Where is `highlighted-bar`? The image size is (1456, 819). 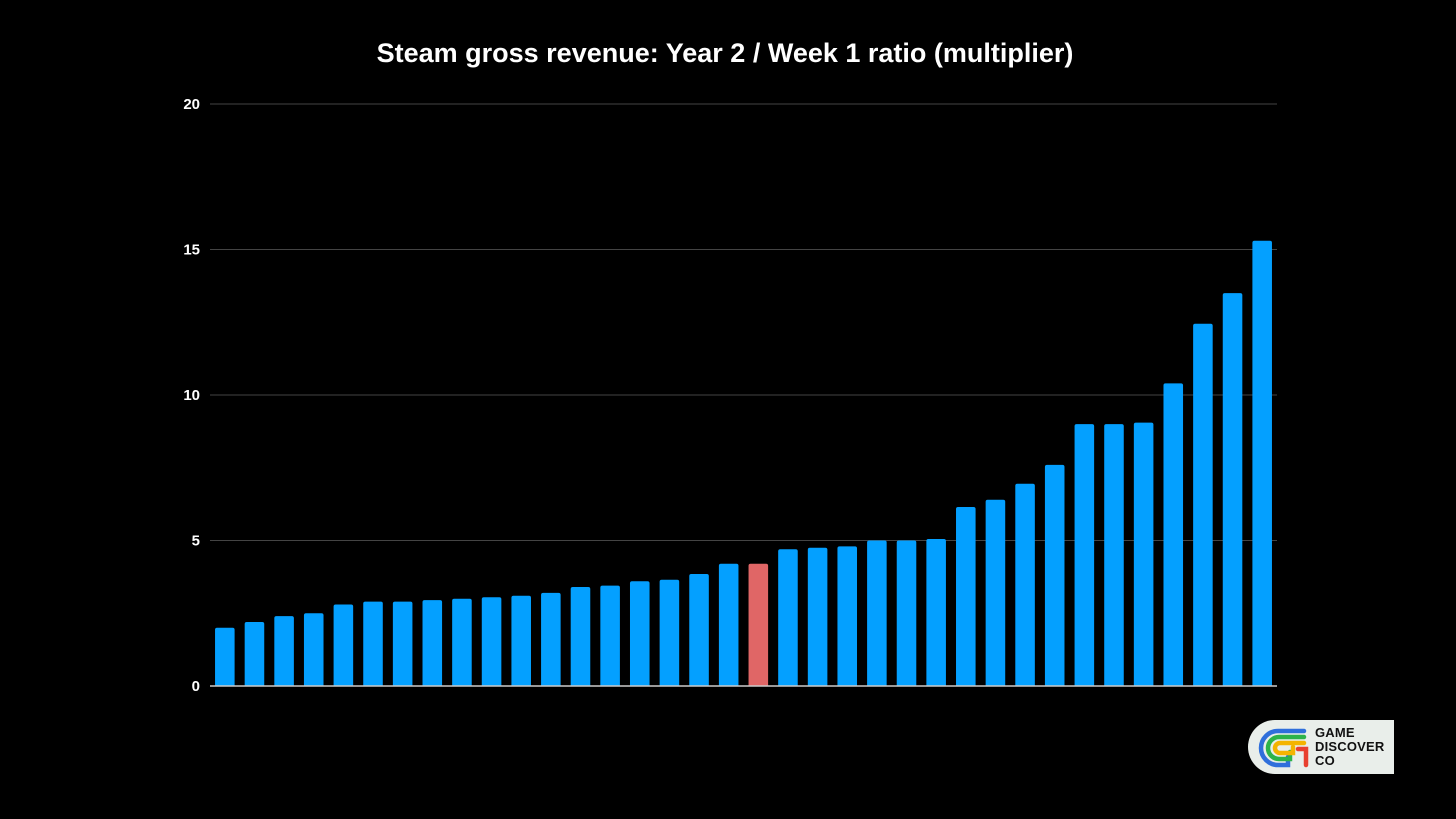 highlighted-bar is located at coordinates (758, 624).